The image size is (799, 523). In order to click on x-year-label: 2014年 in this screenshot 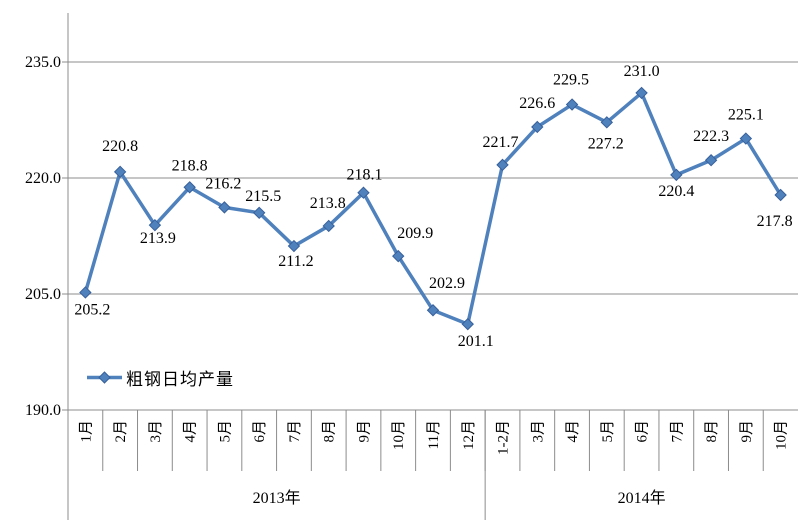, I will do `click(642, 498)`.